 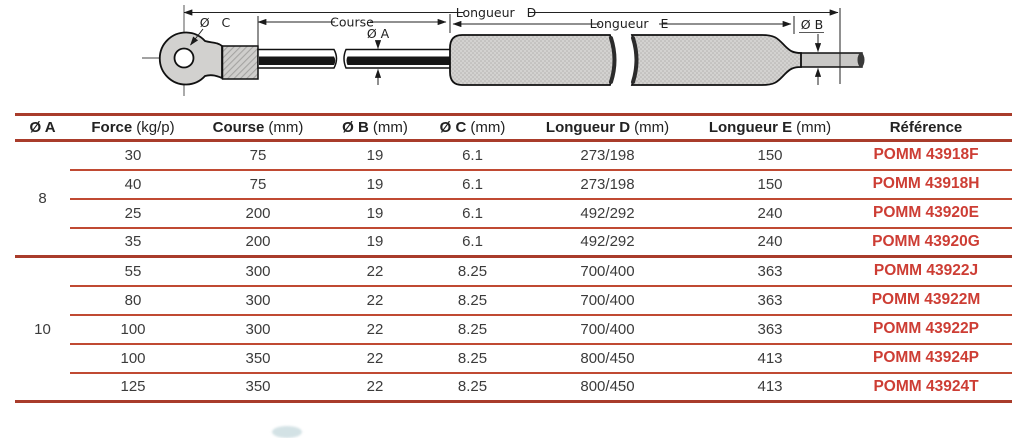 I want to click on cell-dia-a-group: 8, so click(x=42, y=199).